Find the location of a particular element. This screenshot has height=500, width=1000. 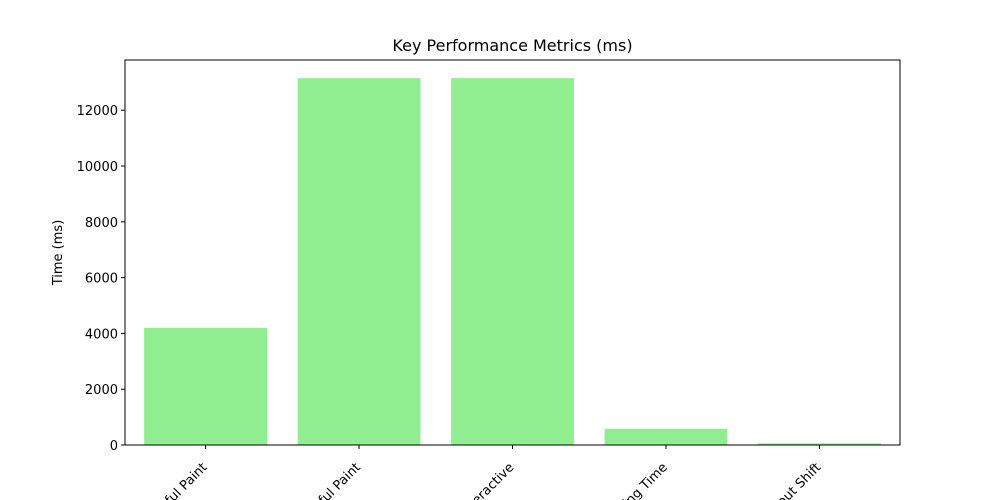

x-tick-label-1: ful Paint is located at coordinates (340, 480).